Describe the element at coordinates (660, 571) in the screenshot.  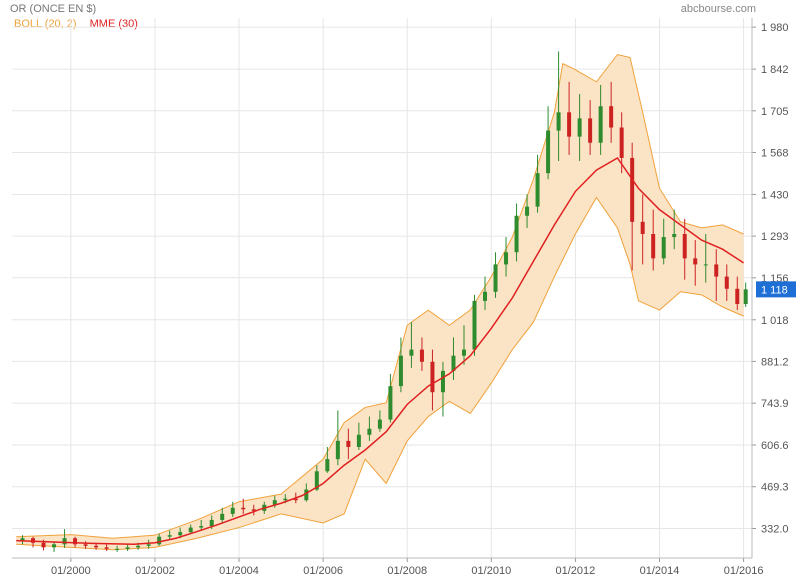
I see `x-tick-label: 01/2014` at that location.